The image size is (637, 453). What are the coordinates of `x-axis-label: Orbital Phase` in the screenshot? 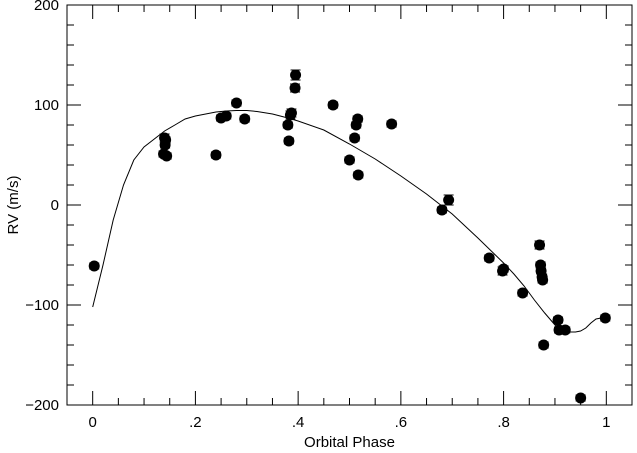 It's located at (349, 442).